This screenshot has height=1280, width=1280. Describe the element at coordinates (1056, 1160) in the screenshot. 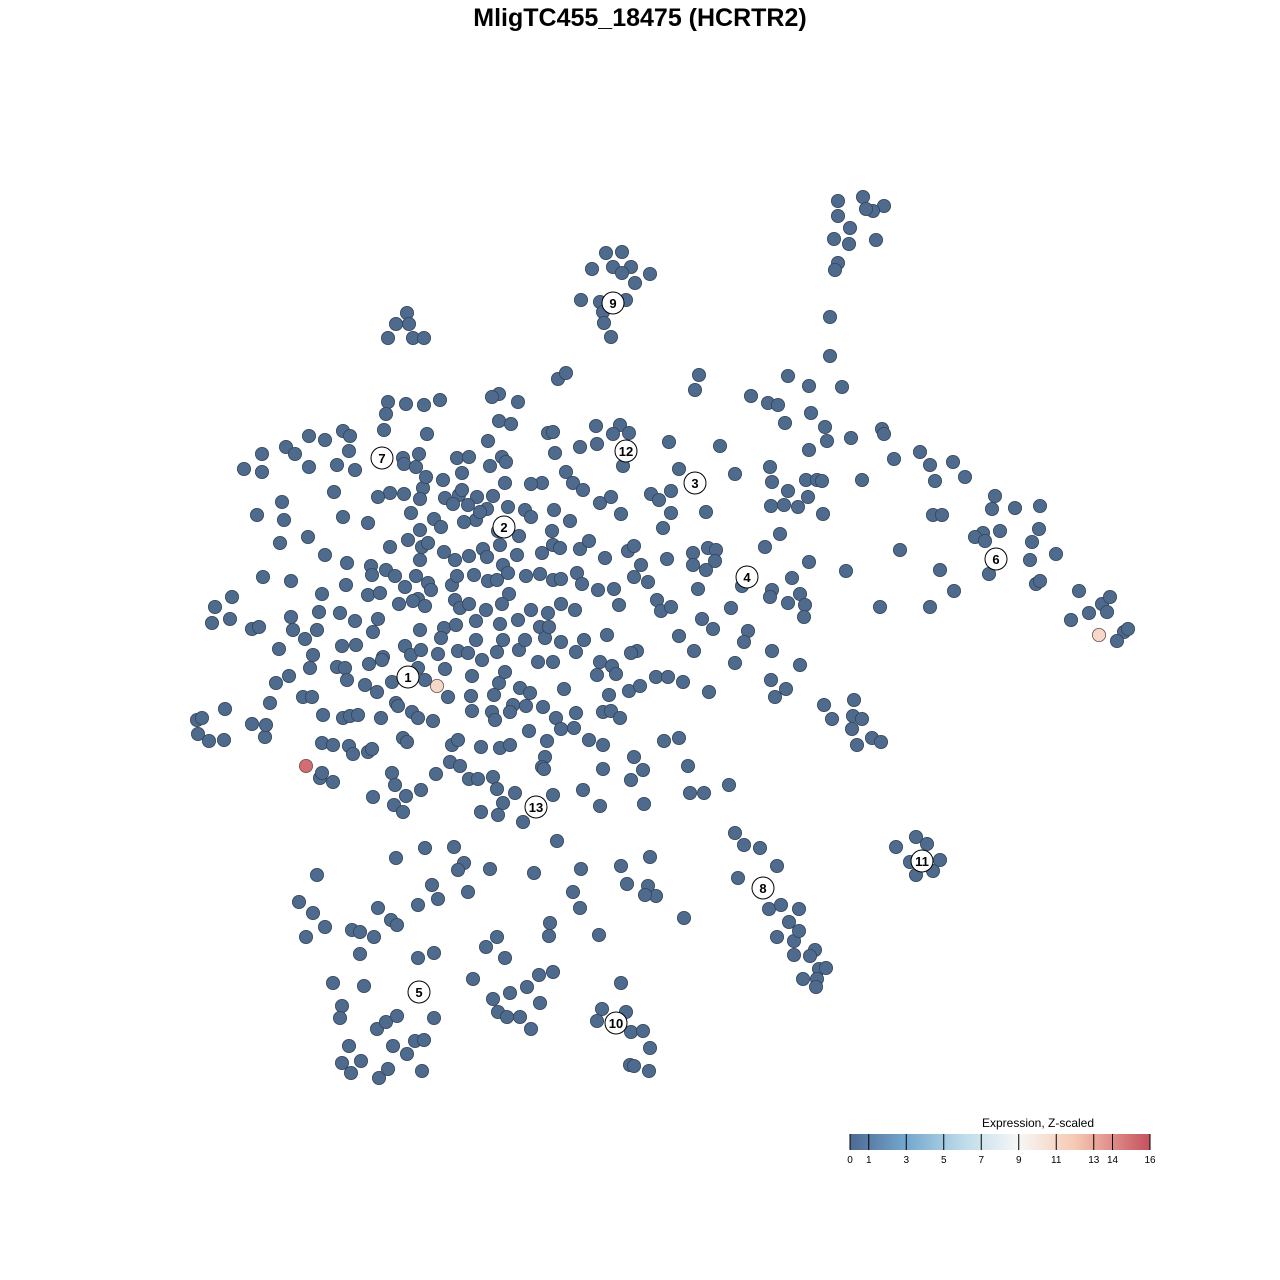

I see `legend-tick-label: 11` at that location.